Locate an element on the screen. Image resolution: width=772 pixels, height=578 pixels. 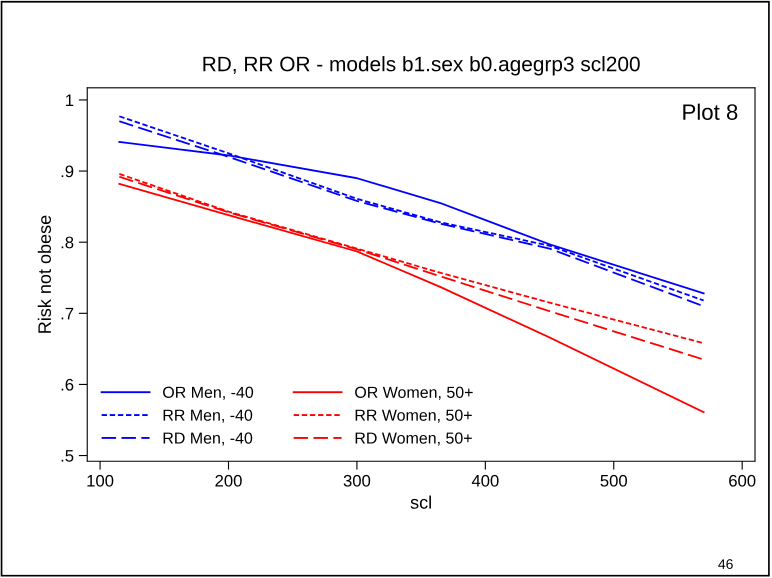
legend-label: RD Women, 50+ is located at coordinates (414, 439).